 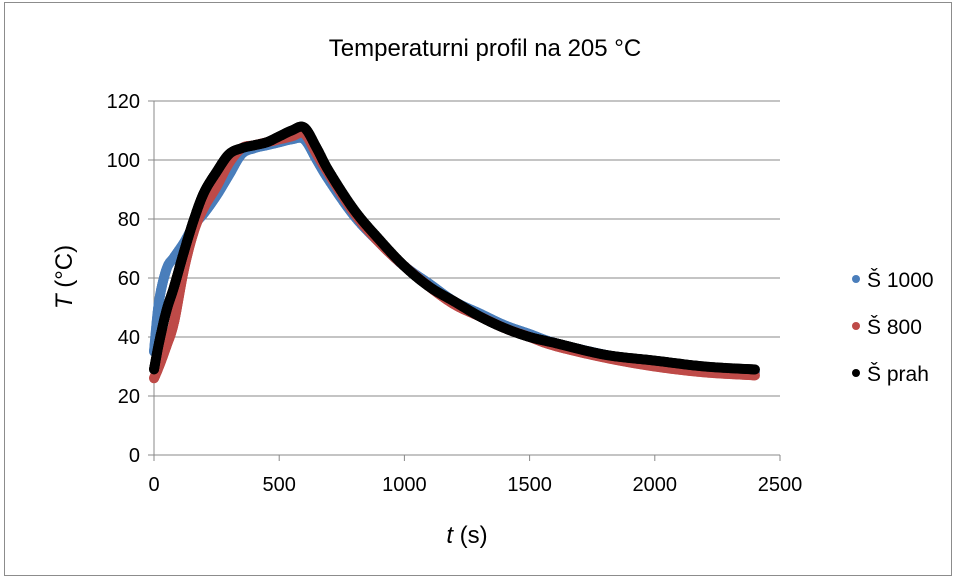 I want to click on legend-item-1: Š 800, so click(x=887, y=327).